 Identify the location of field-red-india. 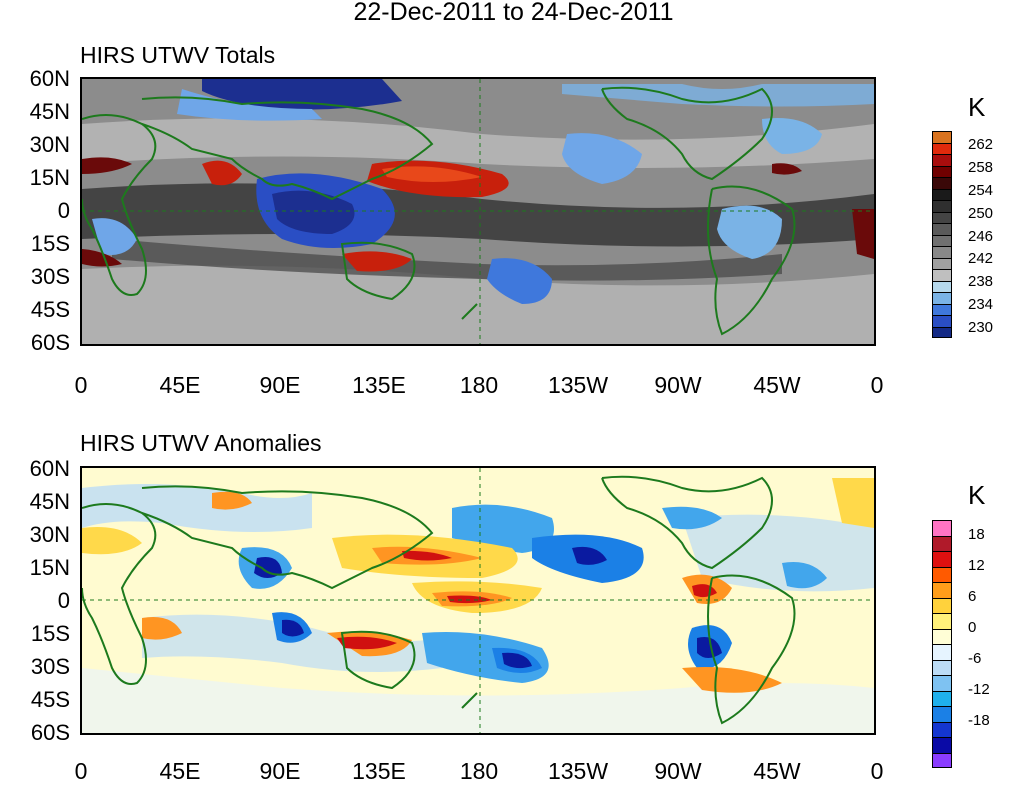
(222, 173).